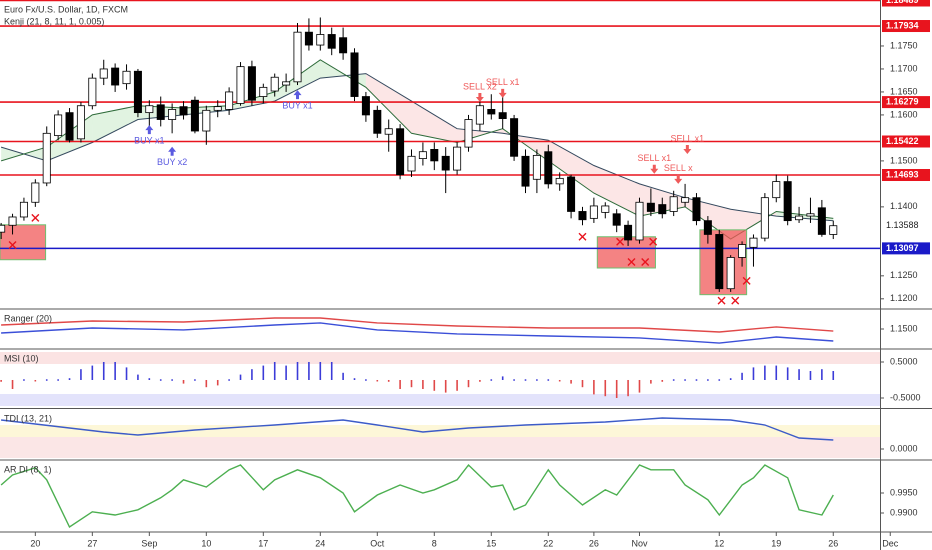 The image size is (932, 550). What do you see at coordinates (440, 358) in the screenshot?
I see `msi-upper-zone` at bounding box center [440, 358].